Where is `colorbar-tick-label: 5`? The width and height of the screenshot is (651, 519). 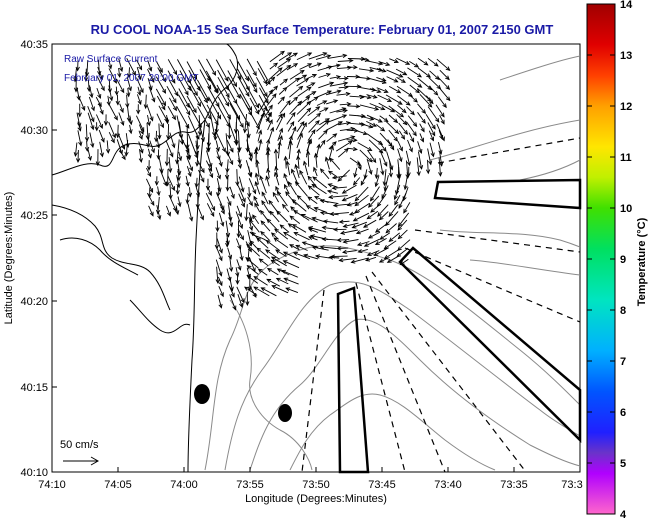
colorbar-tick-label: 5 is located at coordinates (623, 464).